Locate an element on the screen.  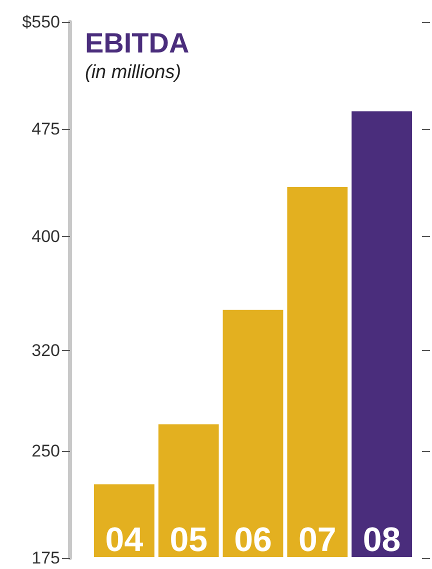
x-tick-label: 07 is located at coordinates (317, 540).